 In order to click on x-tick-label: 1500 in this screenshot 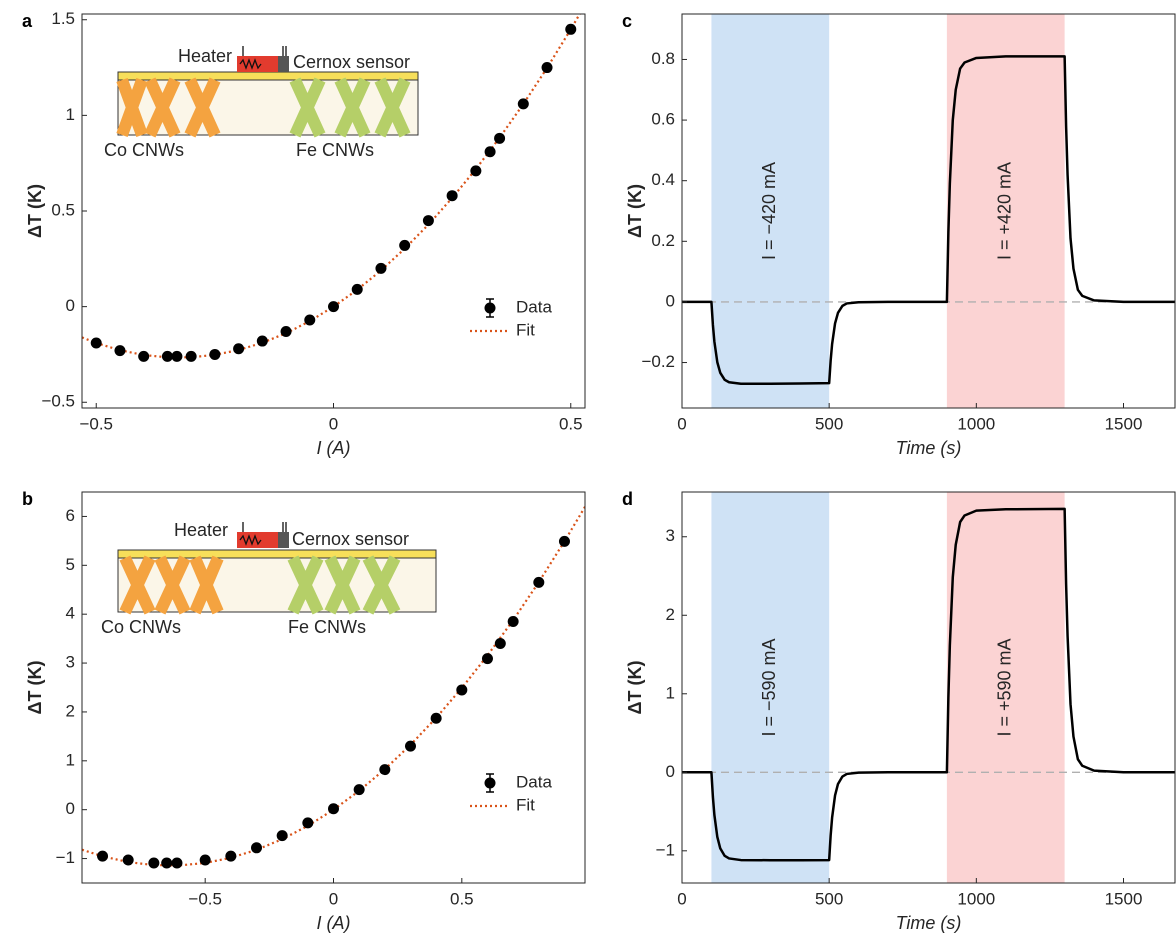, I will do `click(1124, 898)`.